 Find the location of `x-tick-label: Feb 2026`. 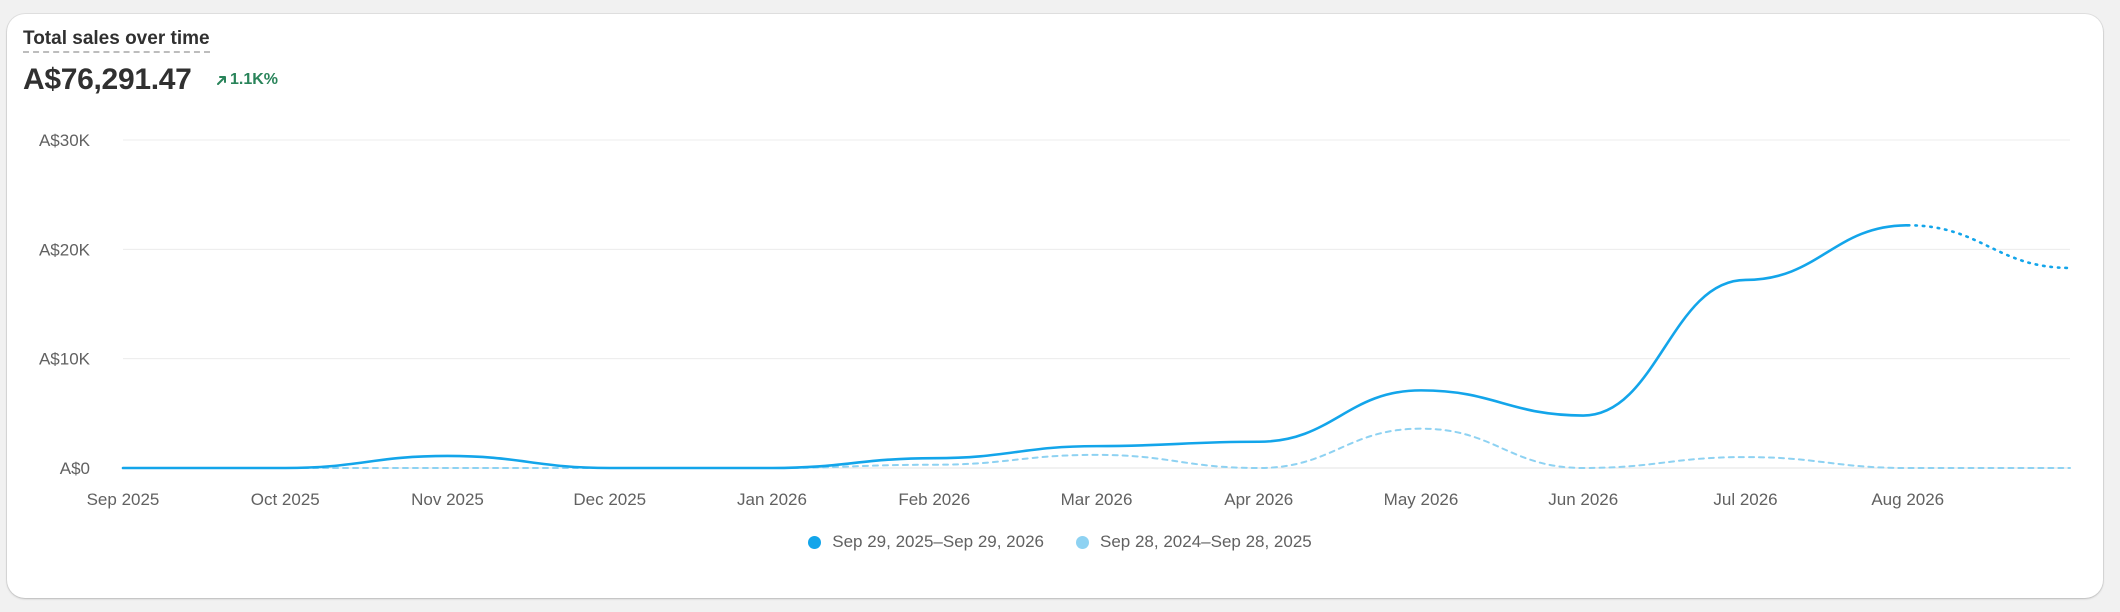

x-tick-label: Feb 2026 is located at coordinates (934, 499).